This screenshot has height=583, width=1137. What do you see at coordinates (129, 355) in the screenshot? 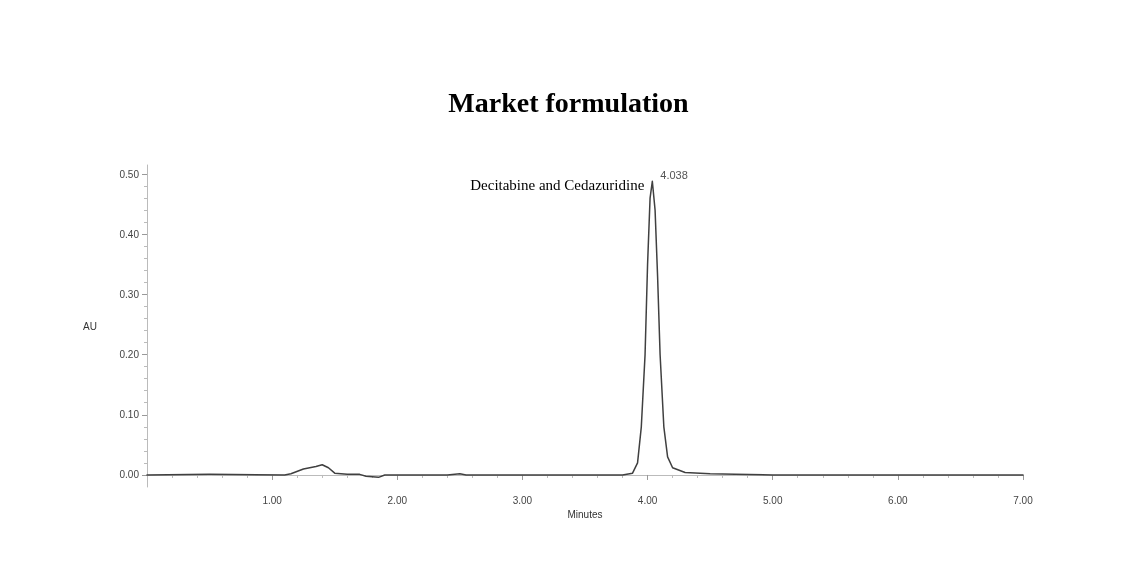
I see `y-tick-label: 0.20` at bounding box center [129, 355].